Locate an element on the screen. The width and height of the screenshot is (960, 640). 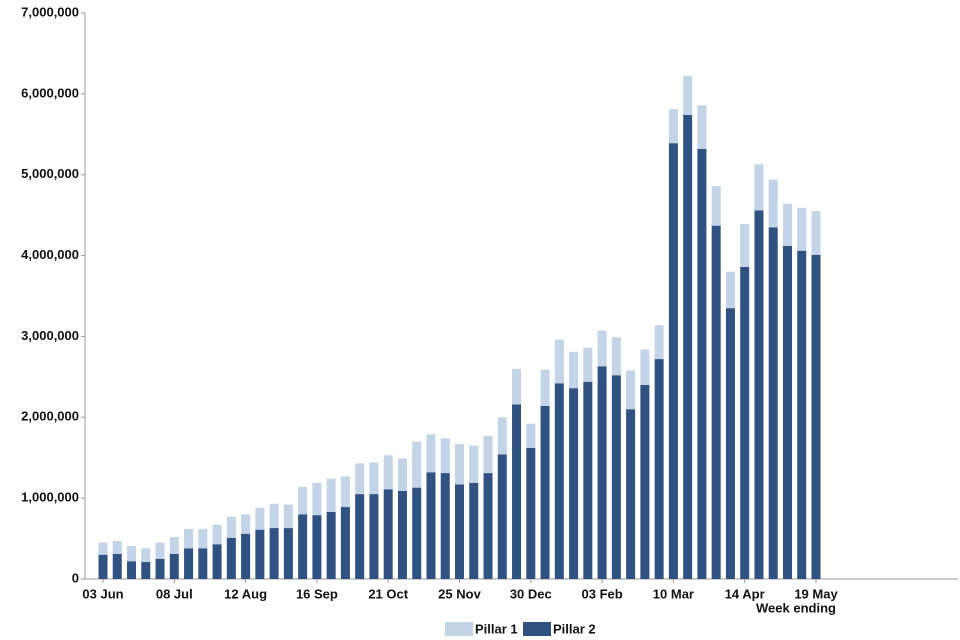
x-tick-label: 19 May is located at coordinates (816, 593).